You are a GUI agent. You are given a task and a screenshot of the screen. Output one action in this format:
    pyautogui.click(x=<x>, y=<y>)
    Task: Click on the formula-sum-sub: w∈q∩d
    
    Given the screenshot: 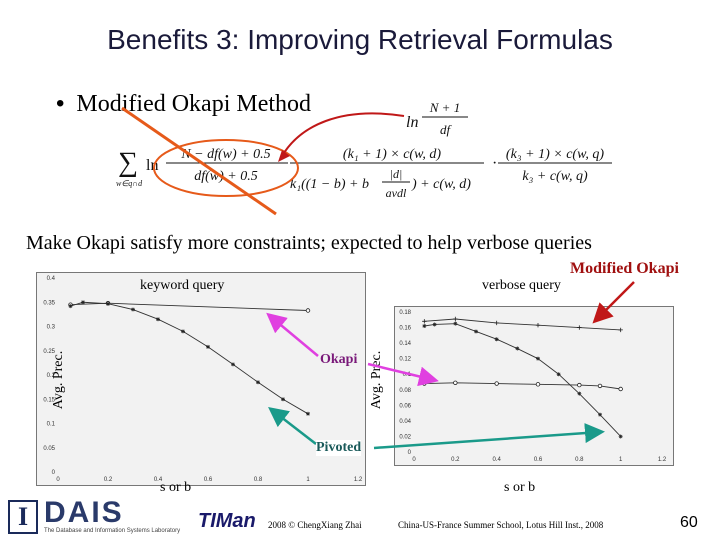 What is the action you would take?
    pyautogui.click(x=129, y=183)
    